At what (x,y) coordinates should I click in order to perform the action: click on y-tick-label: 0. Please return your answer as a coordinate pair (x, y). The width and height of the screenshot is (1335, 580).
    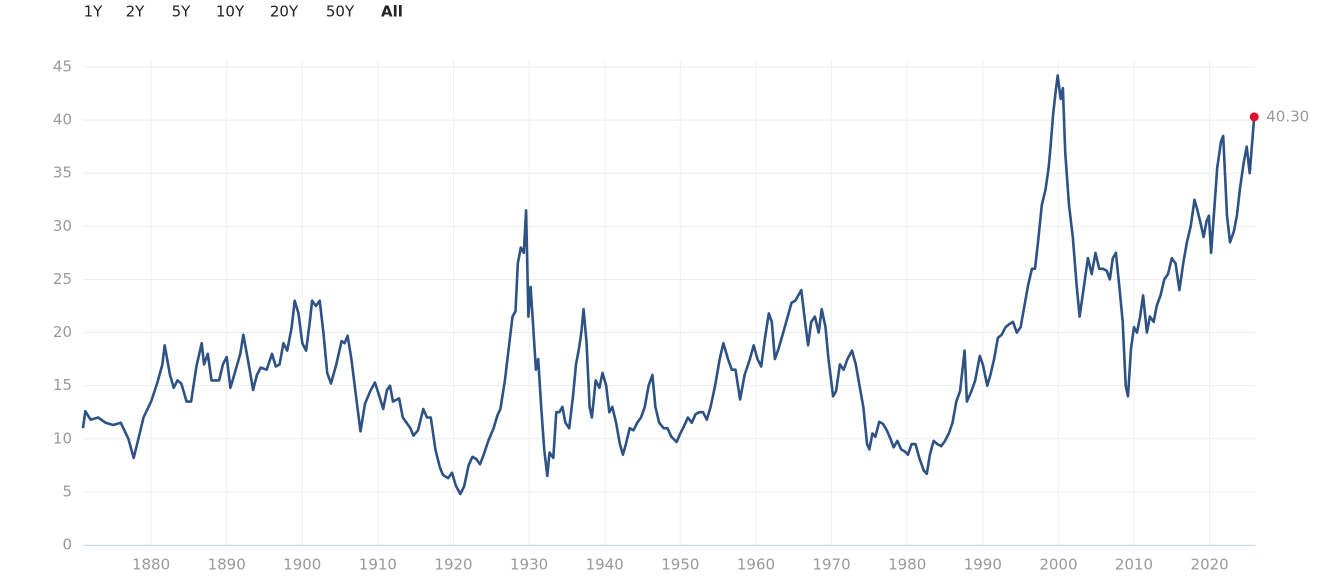
    Looking at the image, I should click on (67, 545).